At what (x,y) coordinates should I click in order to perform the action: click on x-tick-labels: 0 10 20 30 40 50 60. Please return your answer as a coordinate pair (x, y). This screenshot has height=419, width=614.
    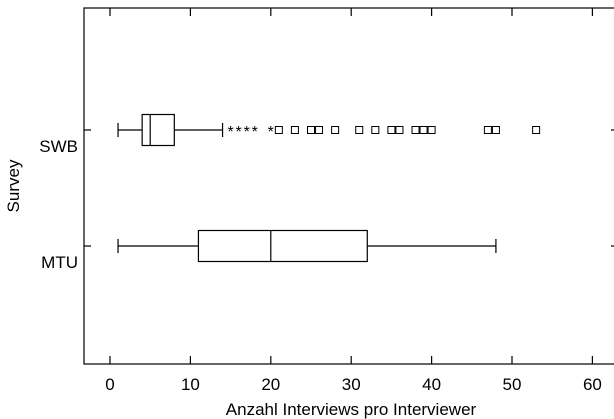
    Looking at the image, I should click on (353, 384).